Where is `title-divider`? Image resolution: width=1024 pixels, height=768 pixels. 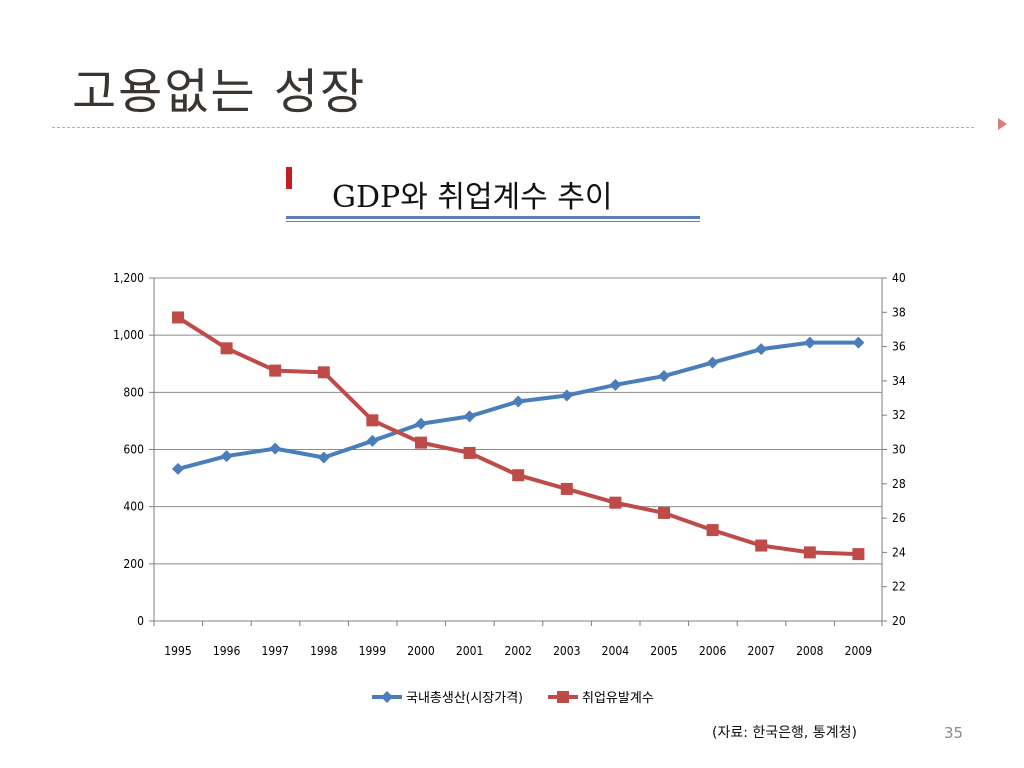
title-divider is located at coordinates (513, 127).